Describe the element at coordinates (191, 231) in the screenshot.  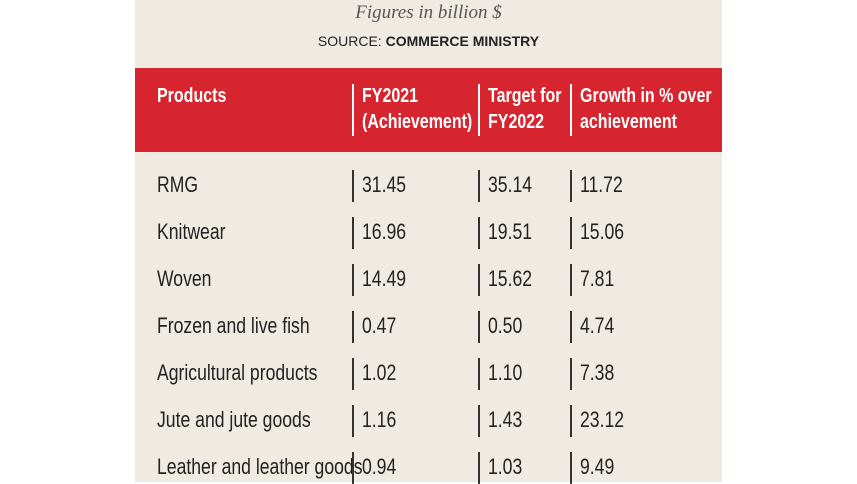
I see `row-label: Knitwear` at that location.